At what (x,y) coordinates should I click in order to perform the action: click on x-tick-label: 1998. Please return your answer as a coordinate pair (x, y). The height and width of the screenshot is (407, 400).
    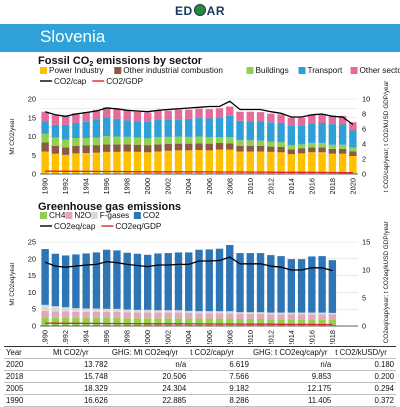
    Looking at the image, I should click on (127, 337).